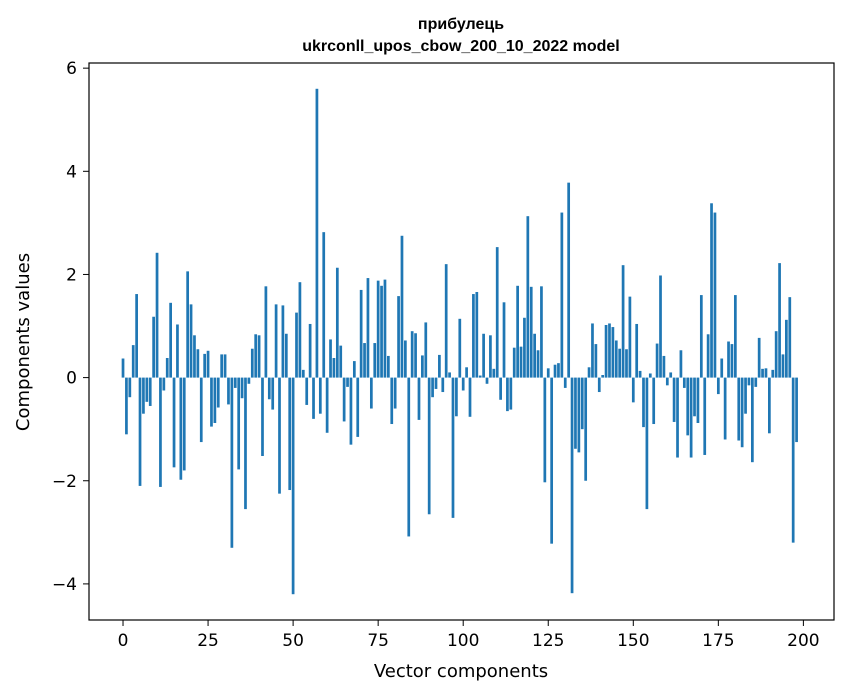  I want to click on x-tick-label: 25, so click(208, 641).